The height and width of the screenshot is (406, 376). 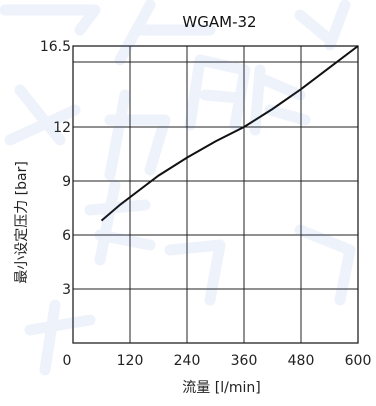 I want to click on y-tick-label: 12, so click(x=62, y=128).